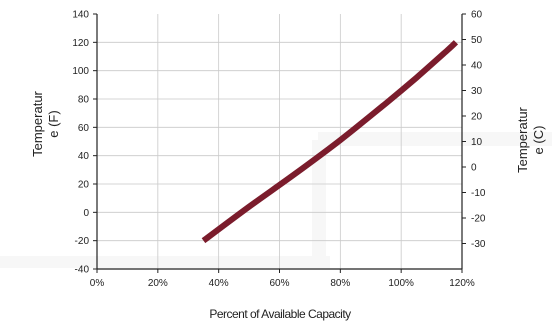  Describe the element at coordinates (219, 283) in the screenshot. I see `x-tick-label: 40%` at that location.